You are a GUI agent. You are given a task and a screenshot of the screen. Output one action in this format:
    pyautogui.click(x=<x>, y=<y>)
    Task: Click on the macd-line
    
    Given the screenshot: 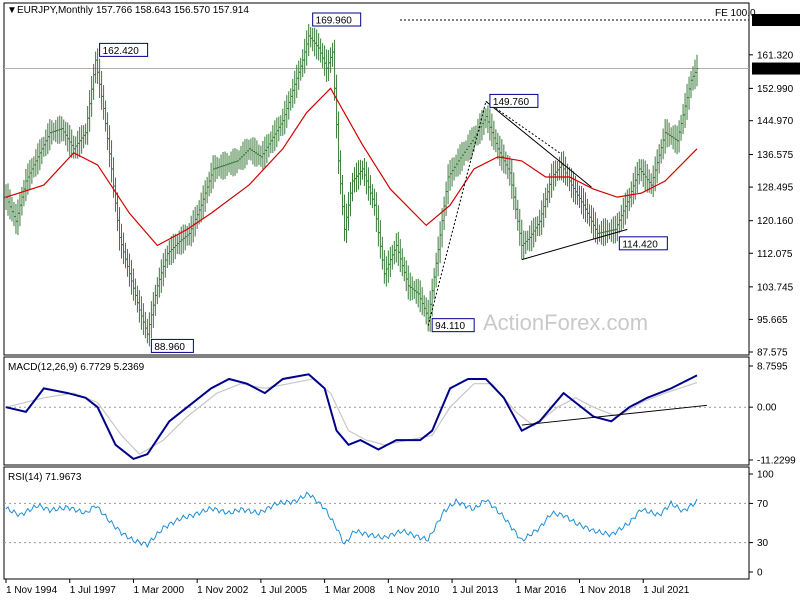 What is the action you would take?
    pyautogui.click(x=351, y=417)
    